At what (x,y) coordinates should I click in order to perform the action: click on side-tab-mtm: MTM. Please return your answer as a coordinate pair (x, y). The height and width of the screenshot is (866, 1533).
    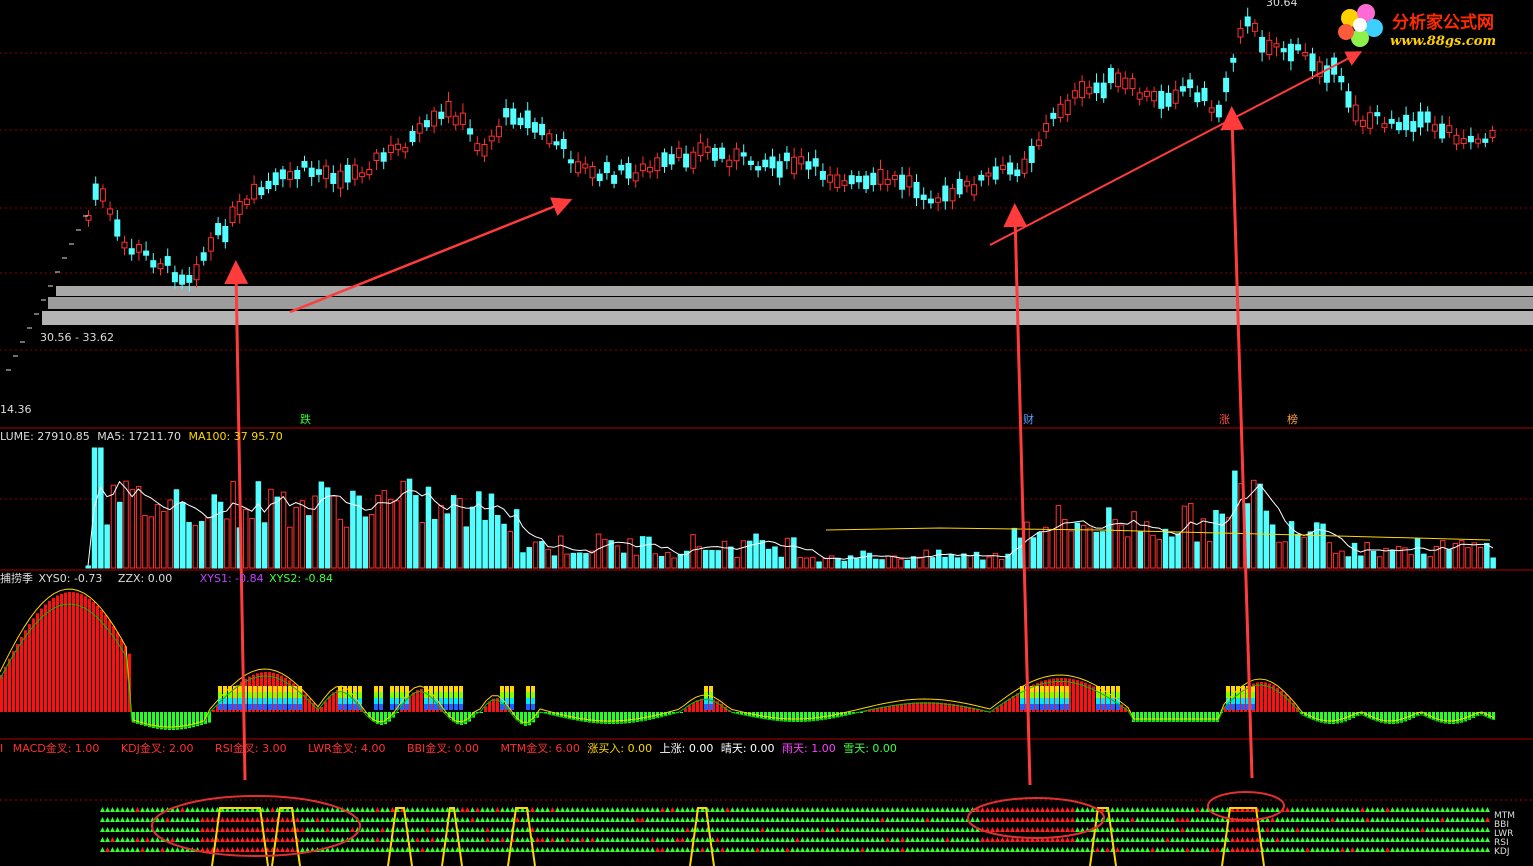
    Looking at the image, I should click on (1505, 816).